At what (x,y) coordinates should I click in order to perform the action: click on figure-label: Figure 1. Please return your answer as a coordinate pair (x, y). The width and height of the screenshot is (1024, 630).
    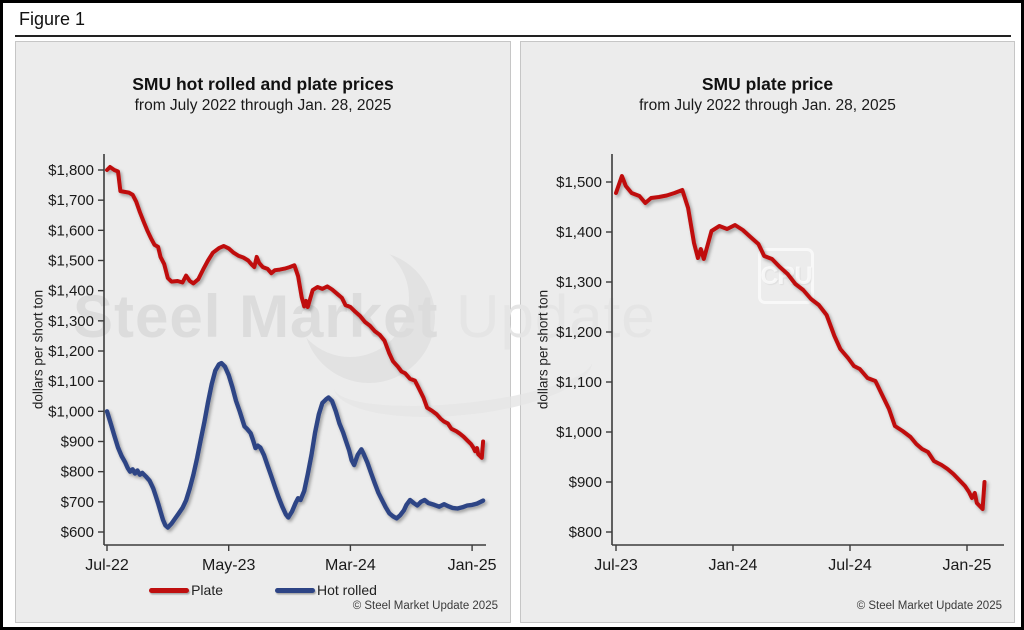
    Looking at the image, I should click on (52, 19).